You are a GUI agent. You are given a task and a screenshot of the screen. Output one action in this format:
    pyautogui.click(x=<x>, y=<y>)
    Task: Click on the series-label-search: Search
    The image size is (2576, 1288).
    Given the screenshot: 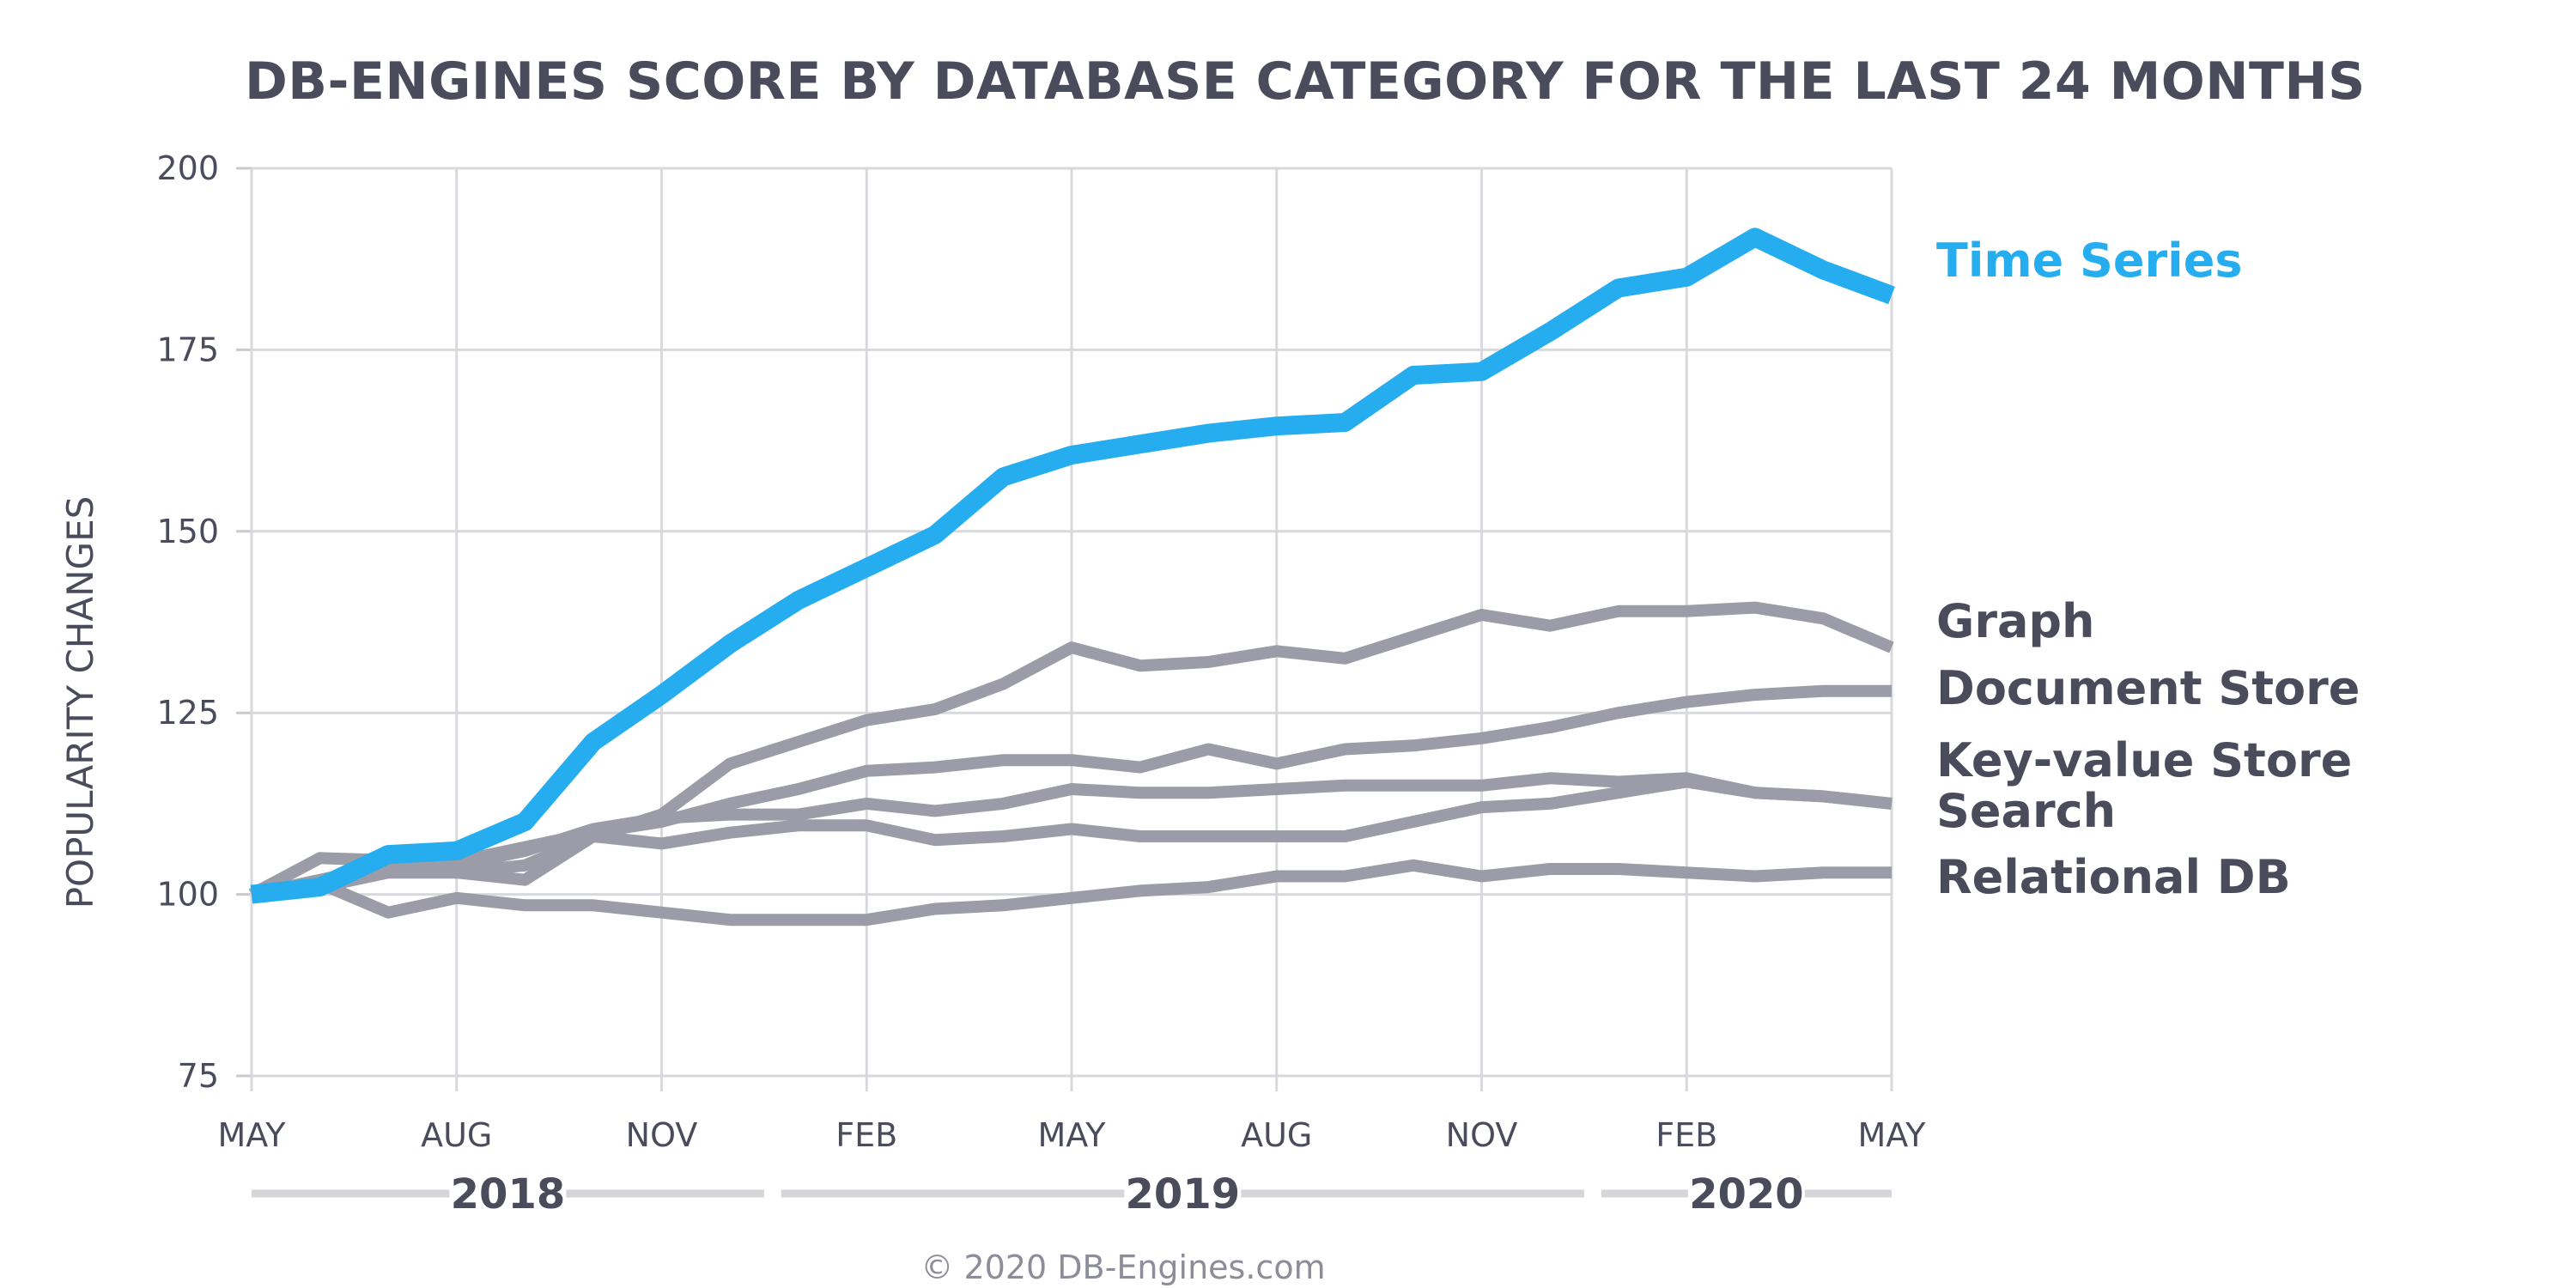 What is the action you would take?
    pyautogui.click(x=2026, y=811)
    